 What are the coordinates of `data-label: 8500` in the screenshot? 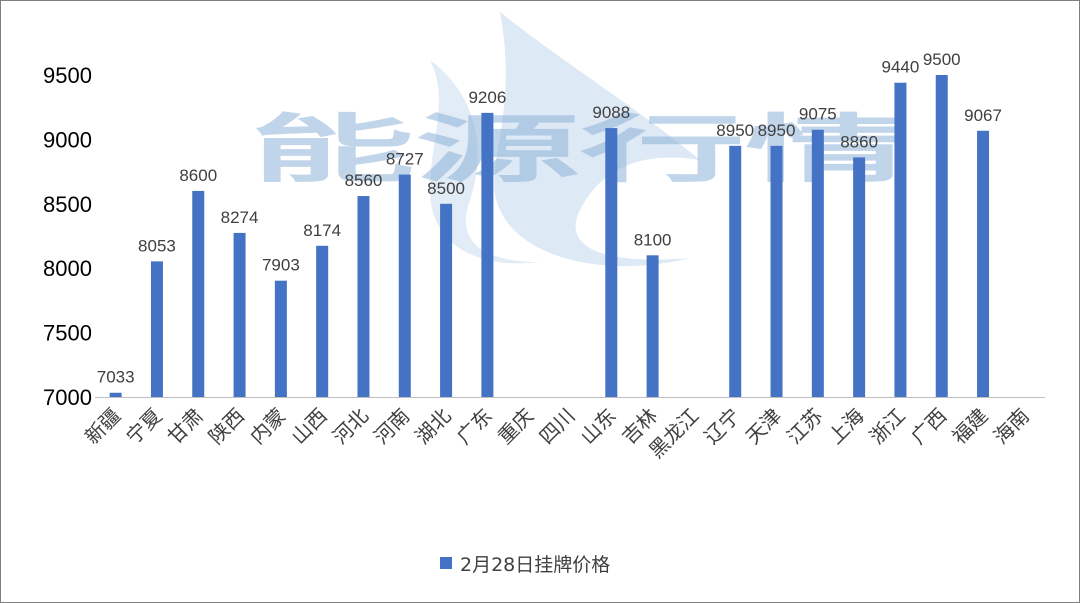 It's located at (446, 188).